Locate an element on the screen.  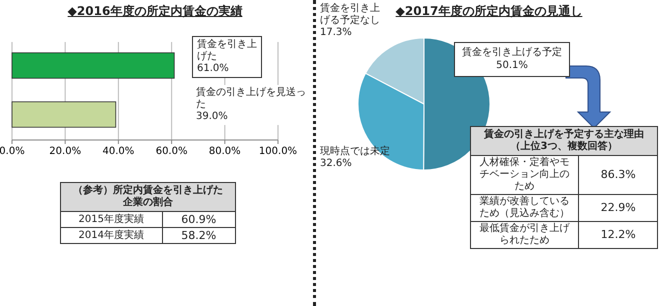
data-label: 32.6% is located at coordinates (336, 164).